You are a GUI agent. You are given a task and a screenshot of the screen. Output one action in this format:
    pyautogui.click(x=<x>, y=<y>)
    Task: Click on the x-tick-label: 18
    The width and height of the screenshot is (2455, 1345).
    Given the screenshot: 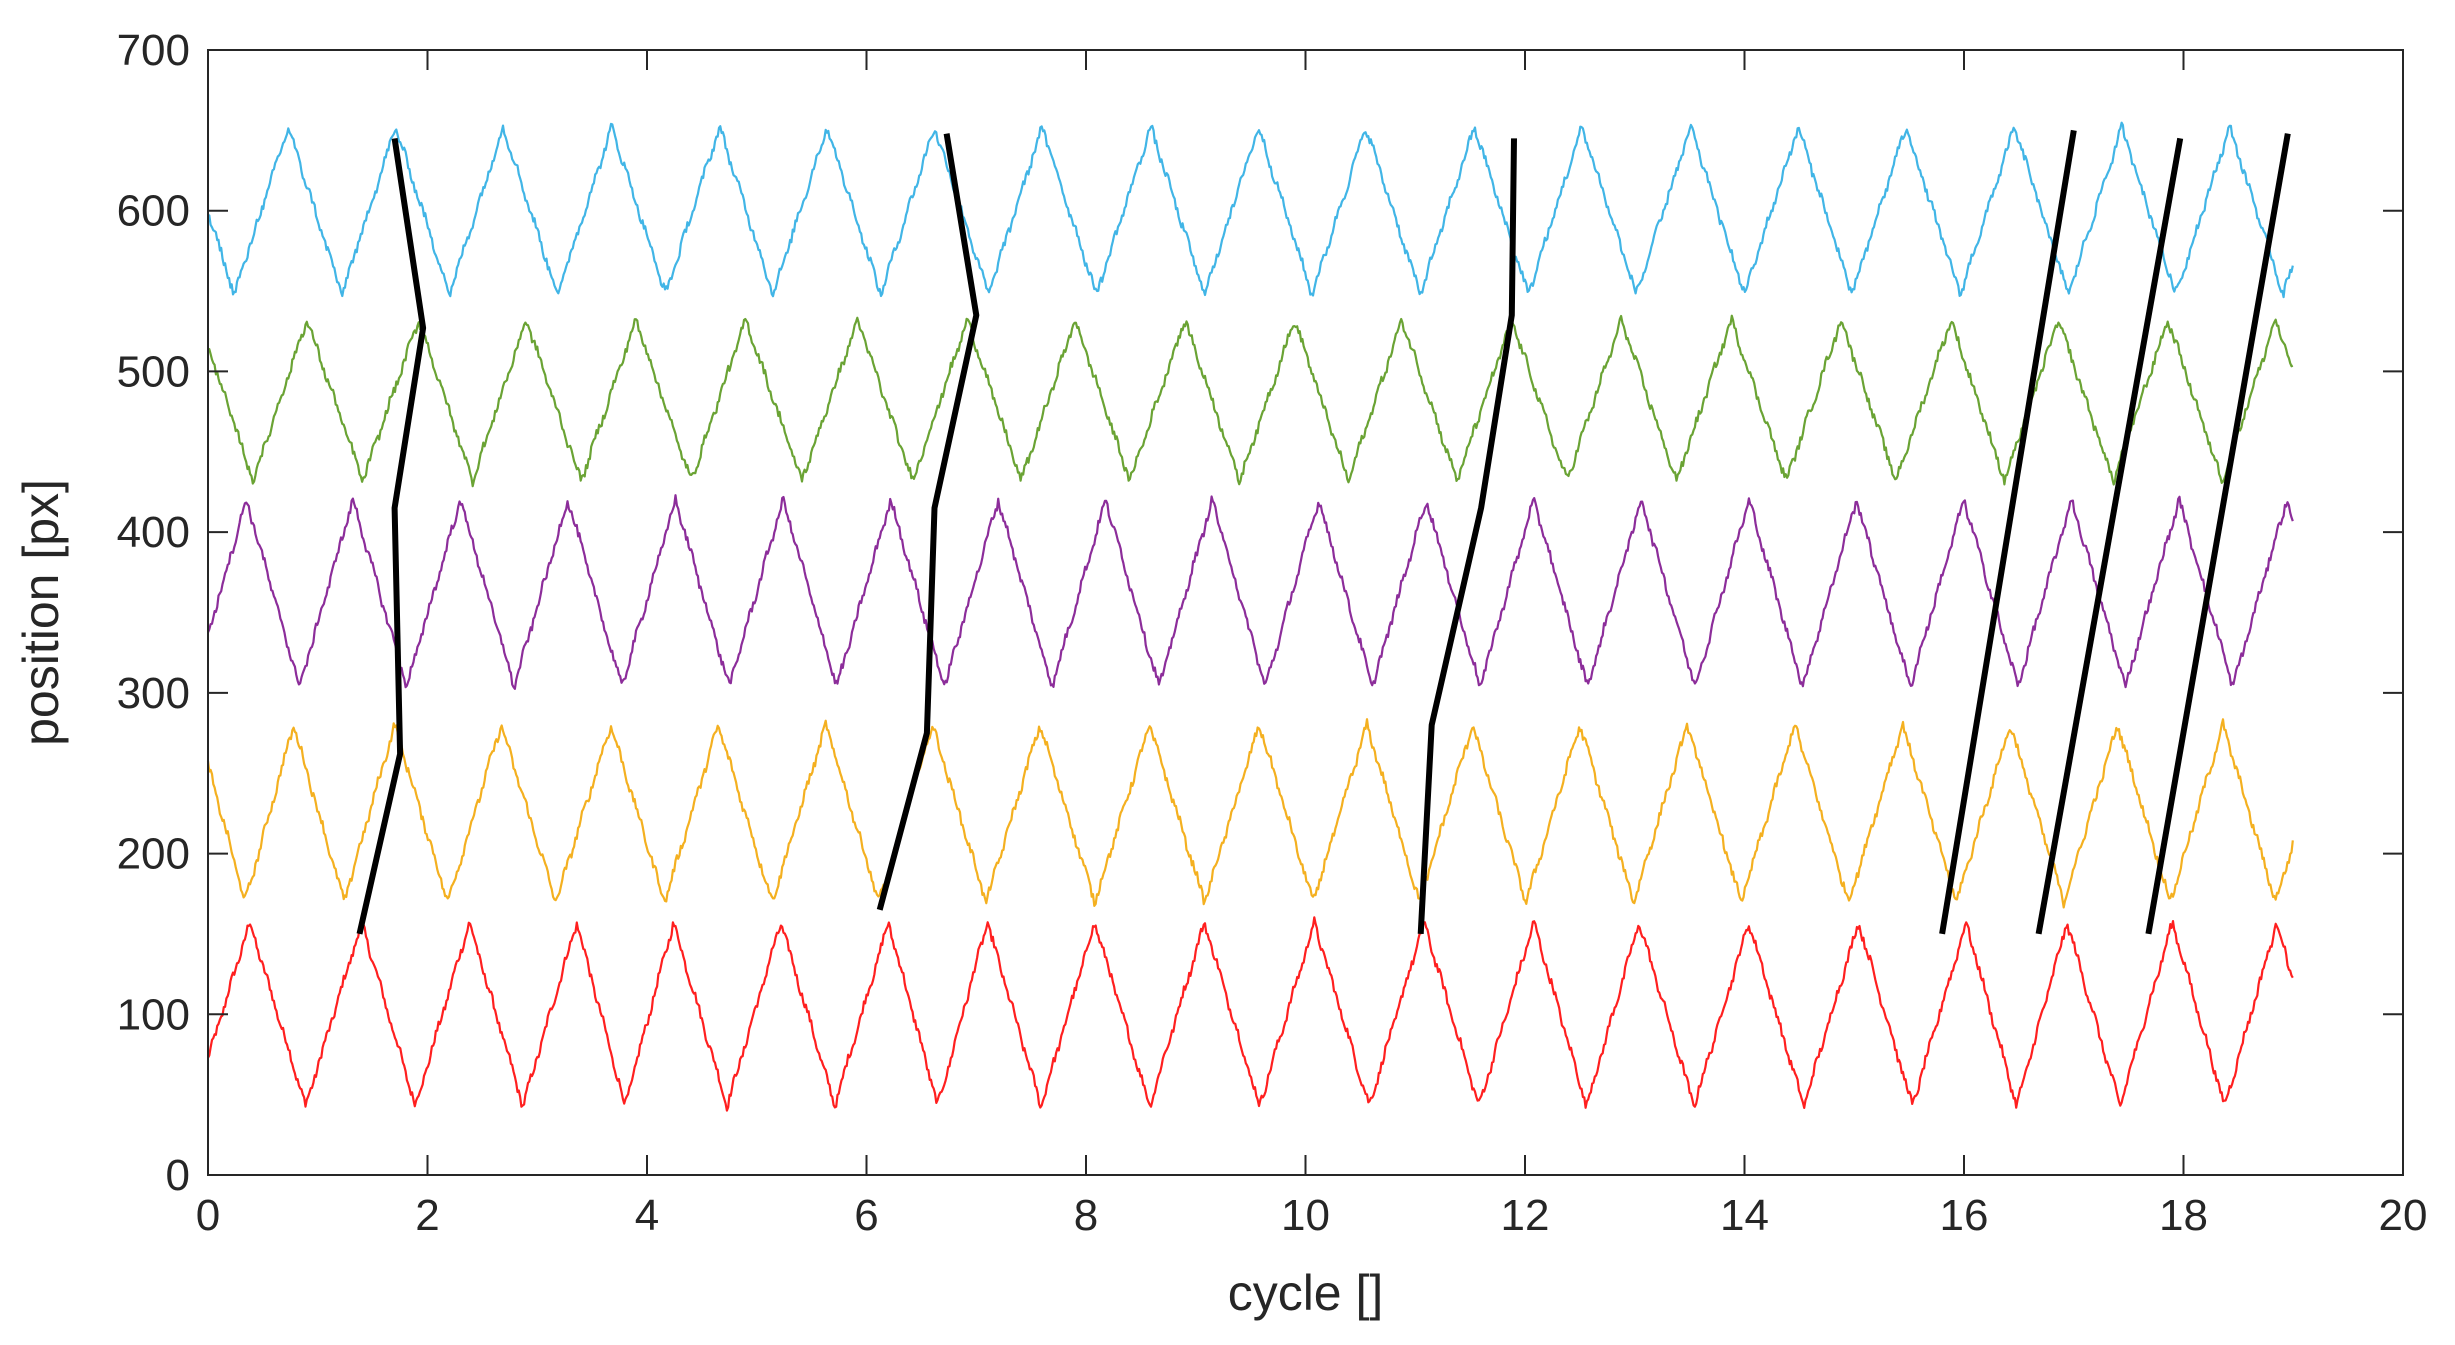 What is the action you would take?
    pyautogui.click(x=2183, y=1215)
    